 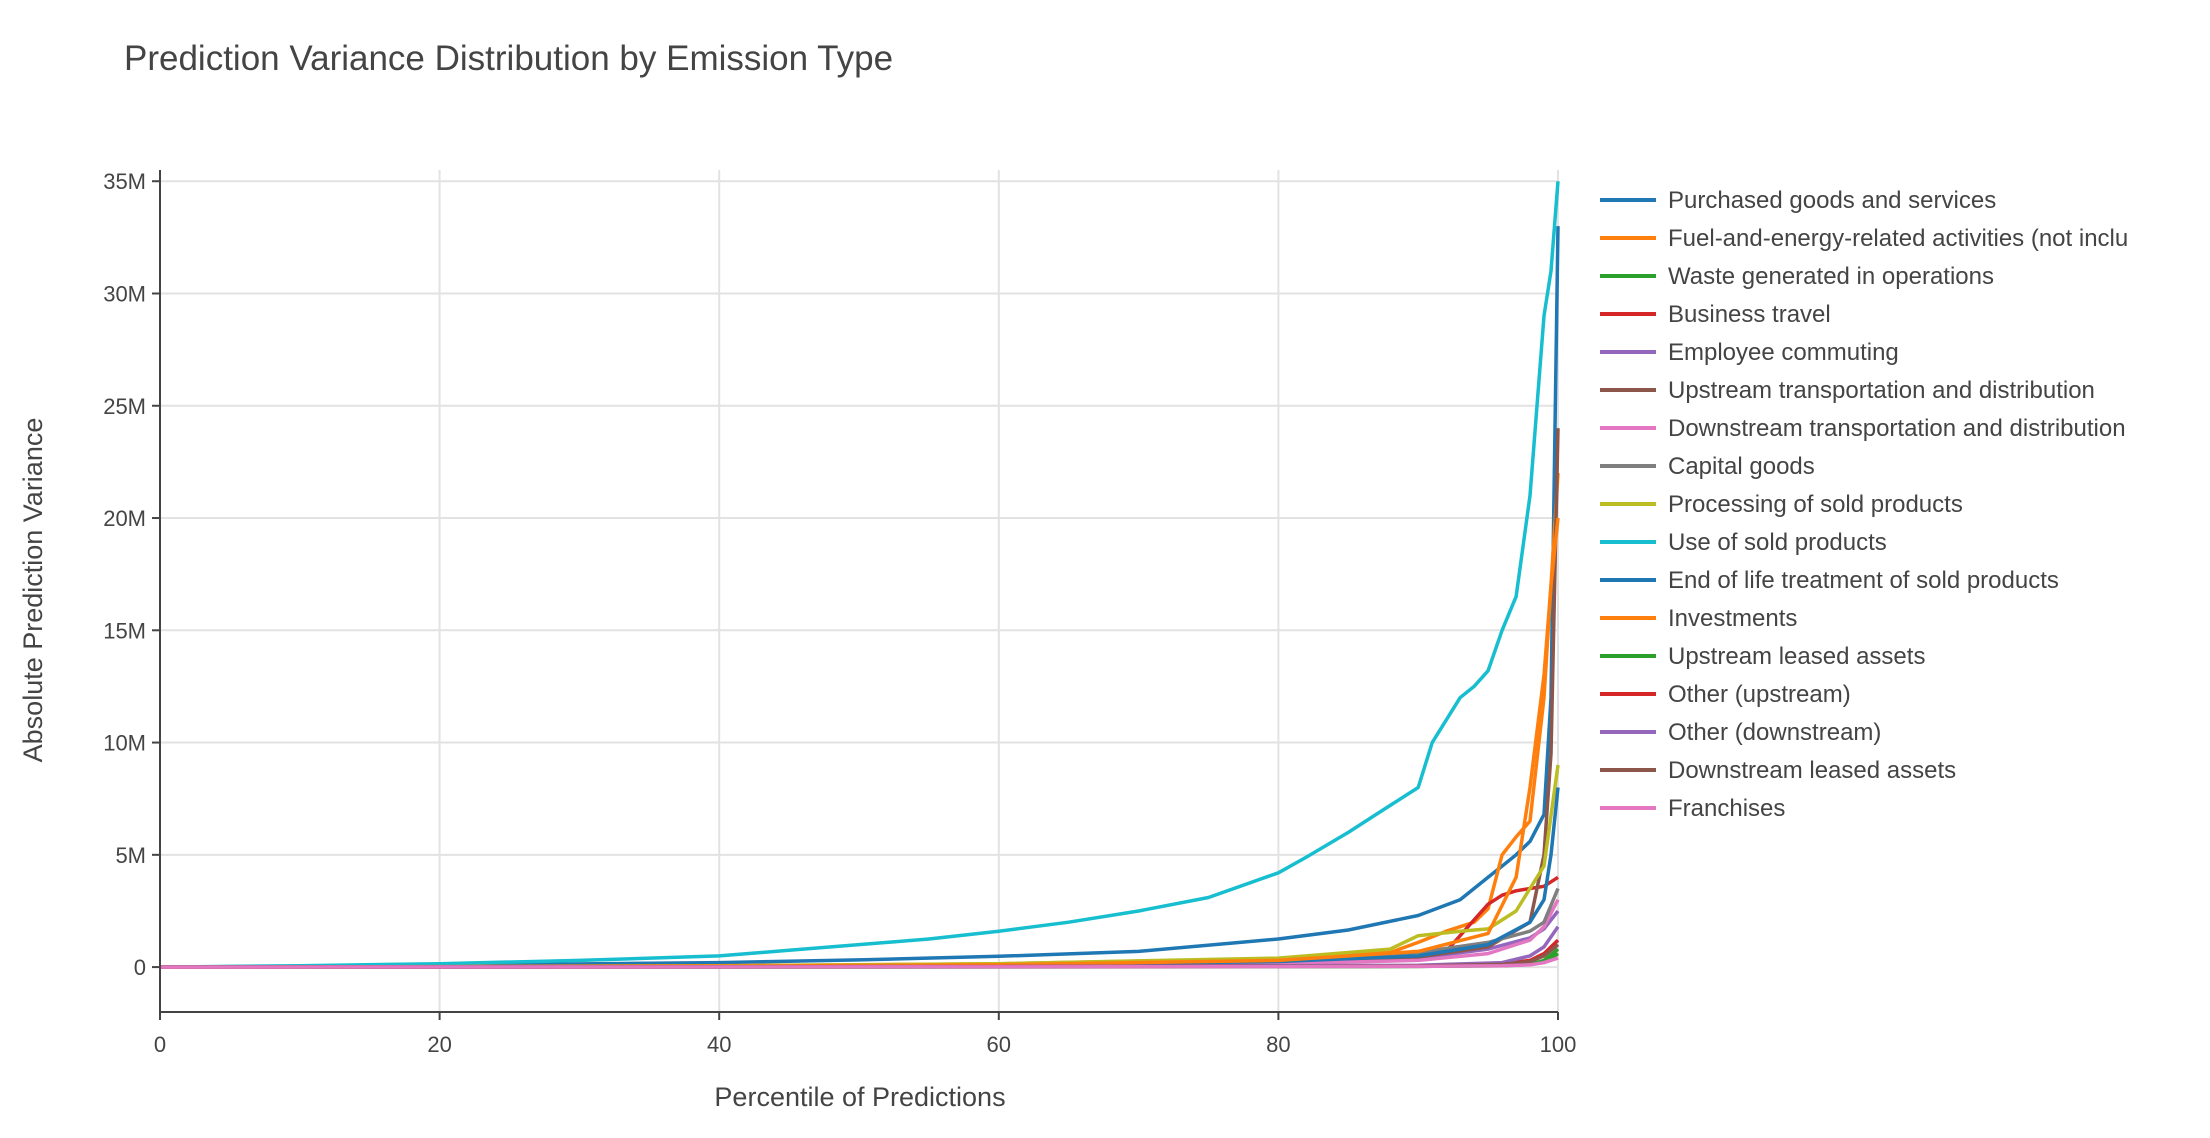 I want to click on legend-item: Upstream transportation and distribution, so click(x=1847, y=390).